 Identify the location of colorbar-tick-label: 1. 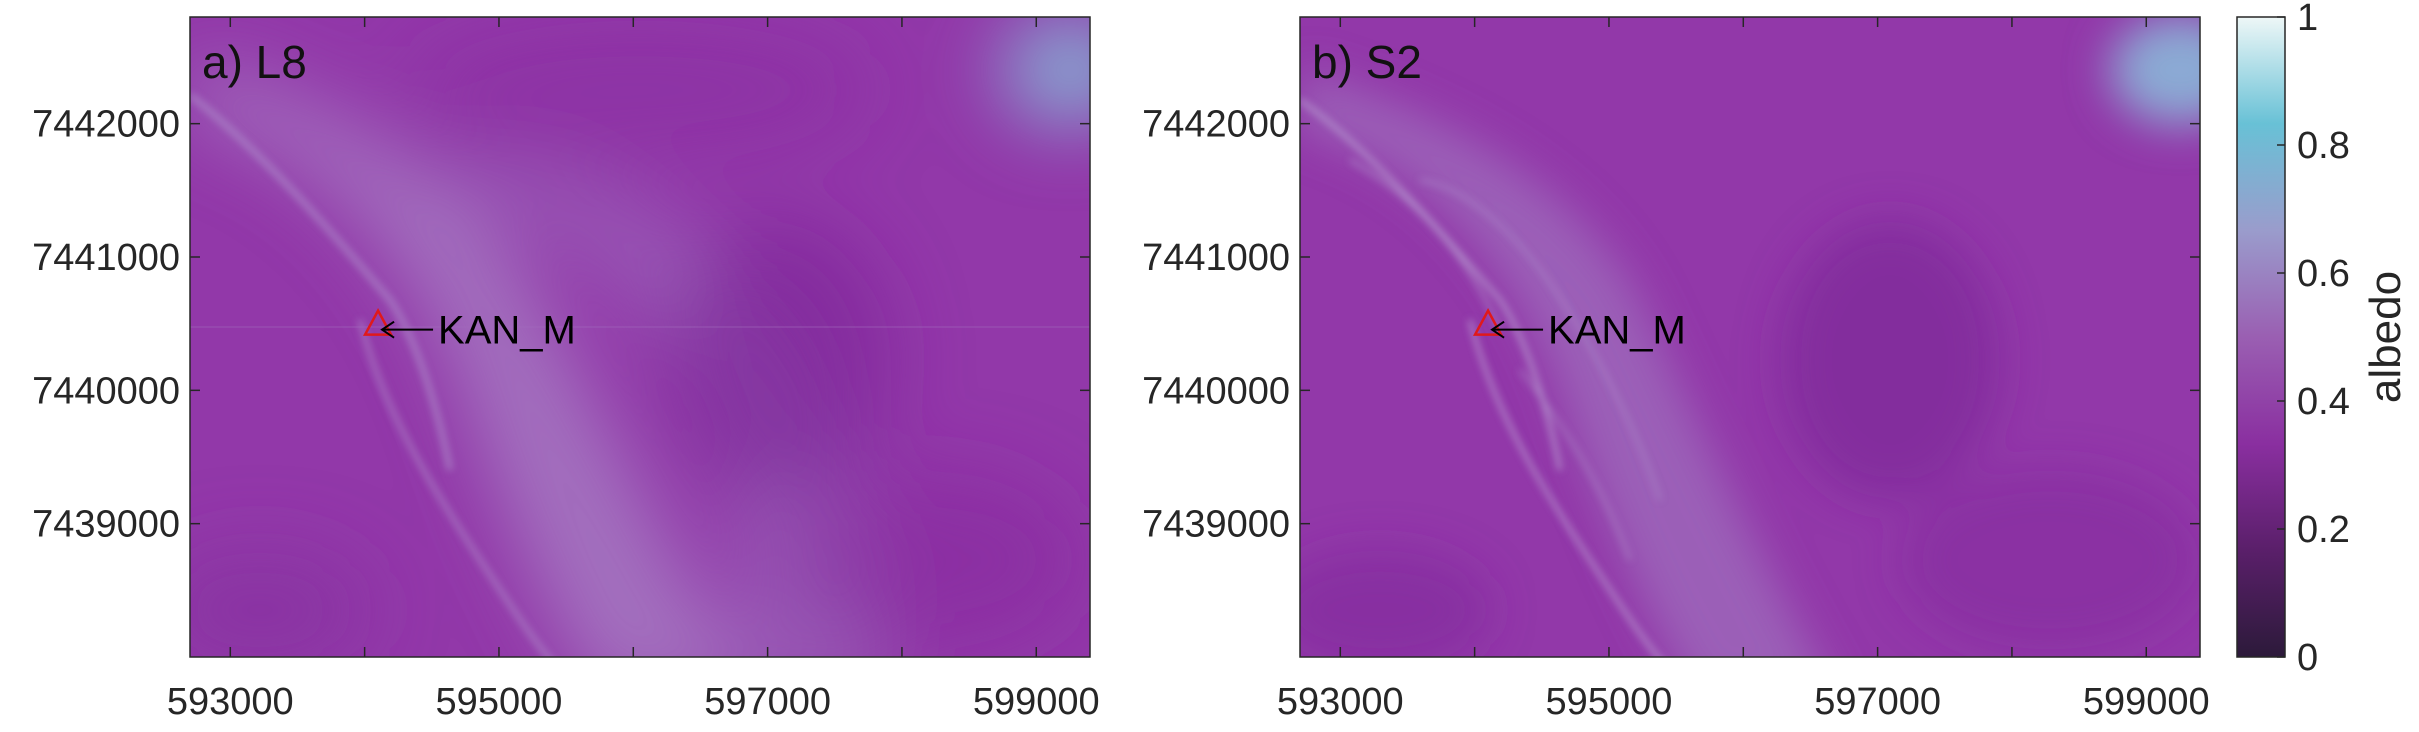
(2307, 19).